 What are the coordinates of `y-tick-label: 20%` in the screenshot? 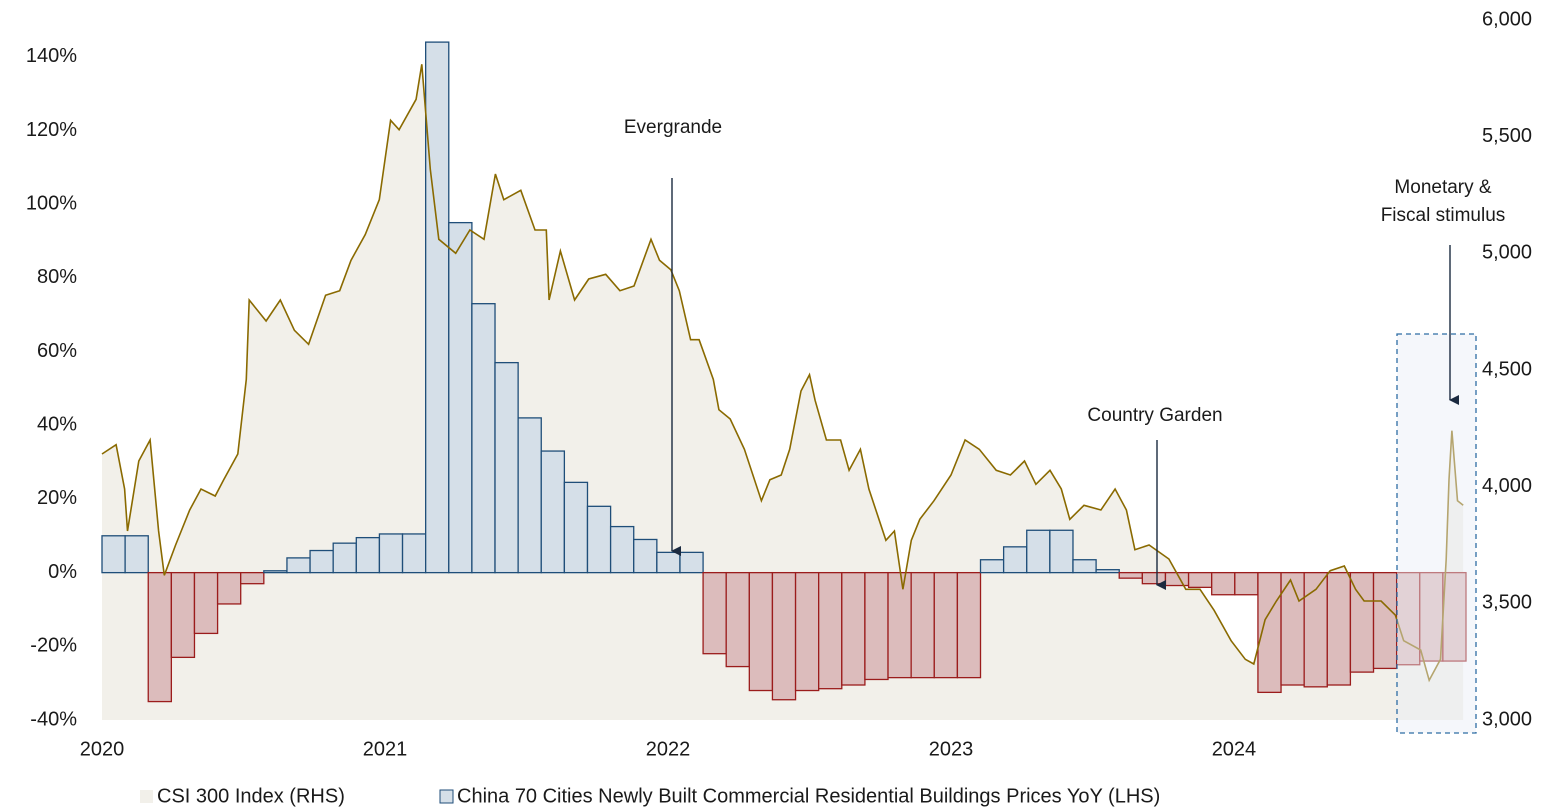 It's located at (57, 498).